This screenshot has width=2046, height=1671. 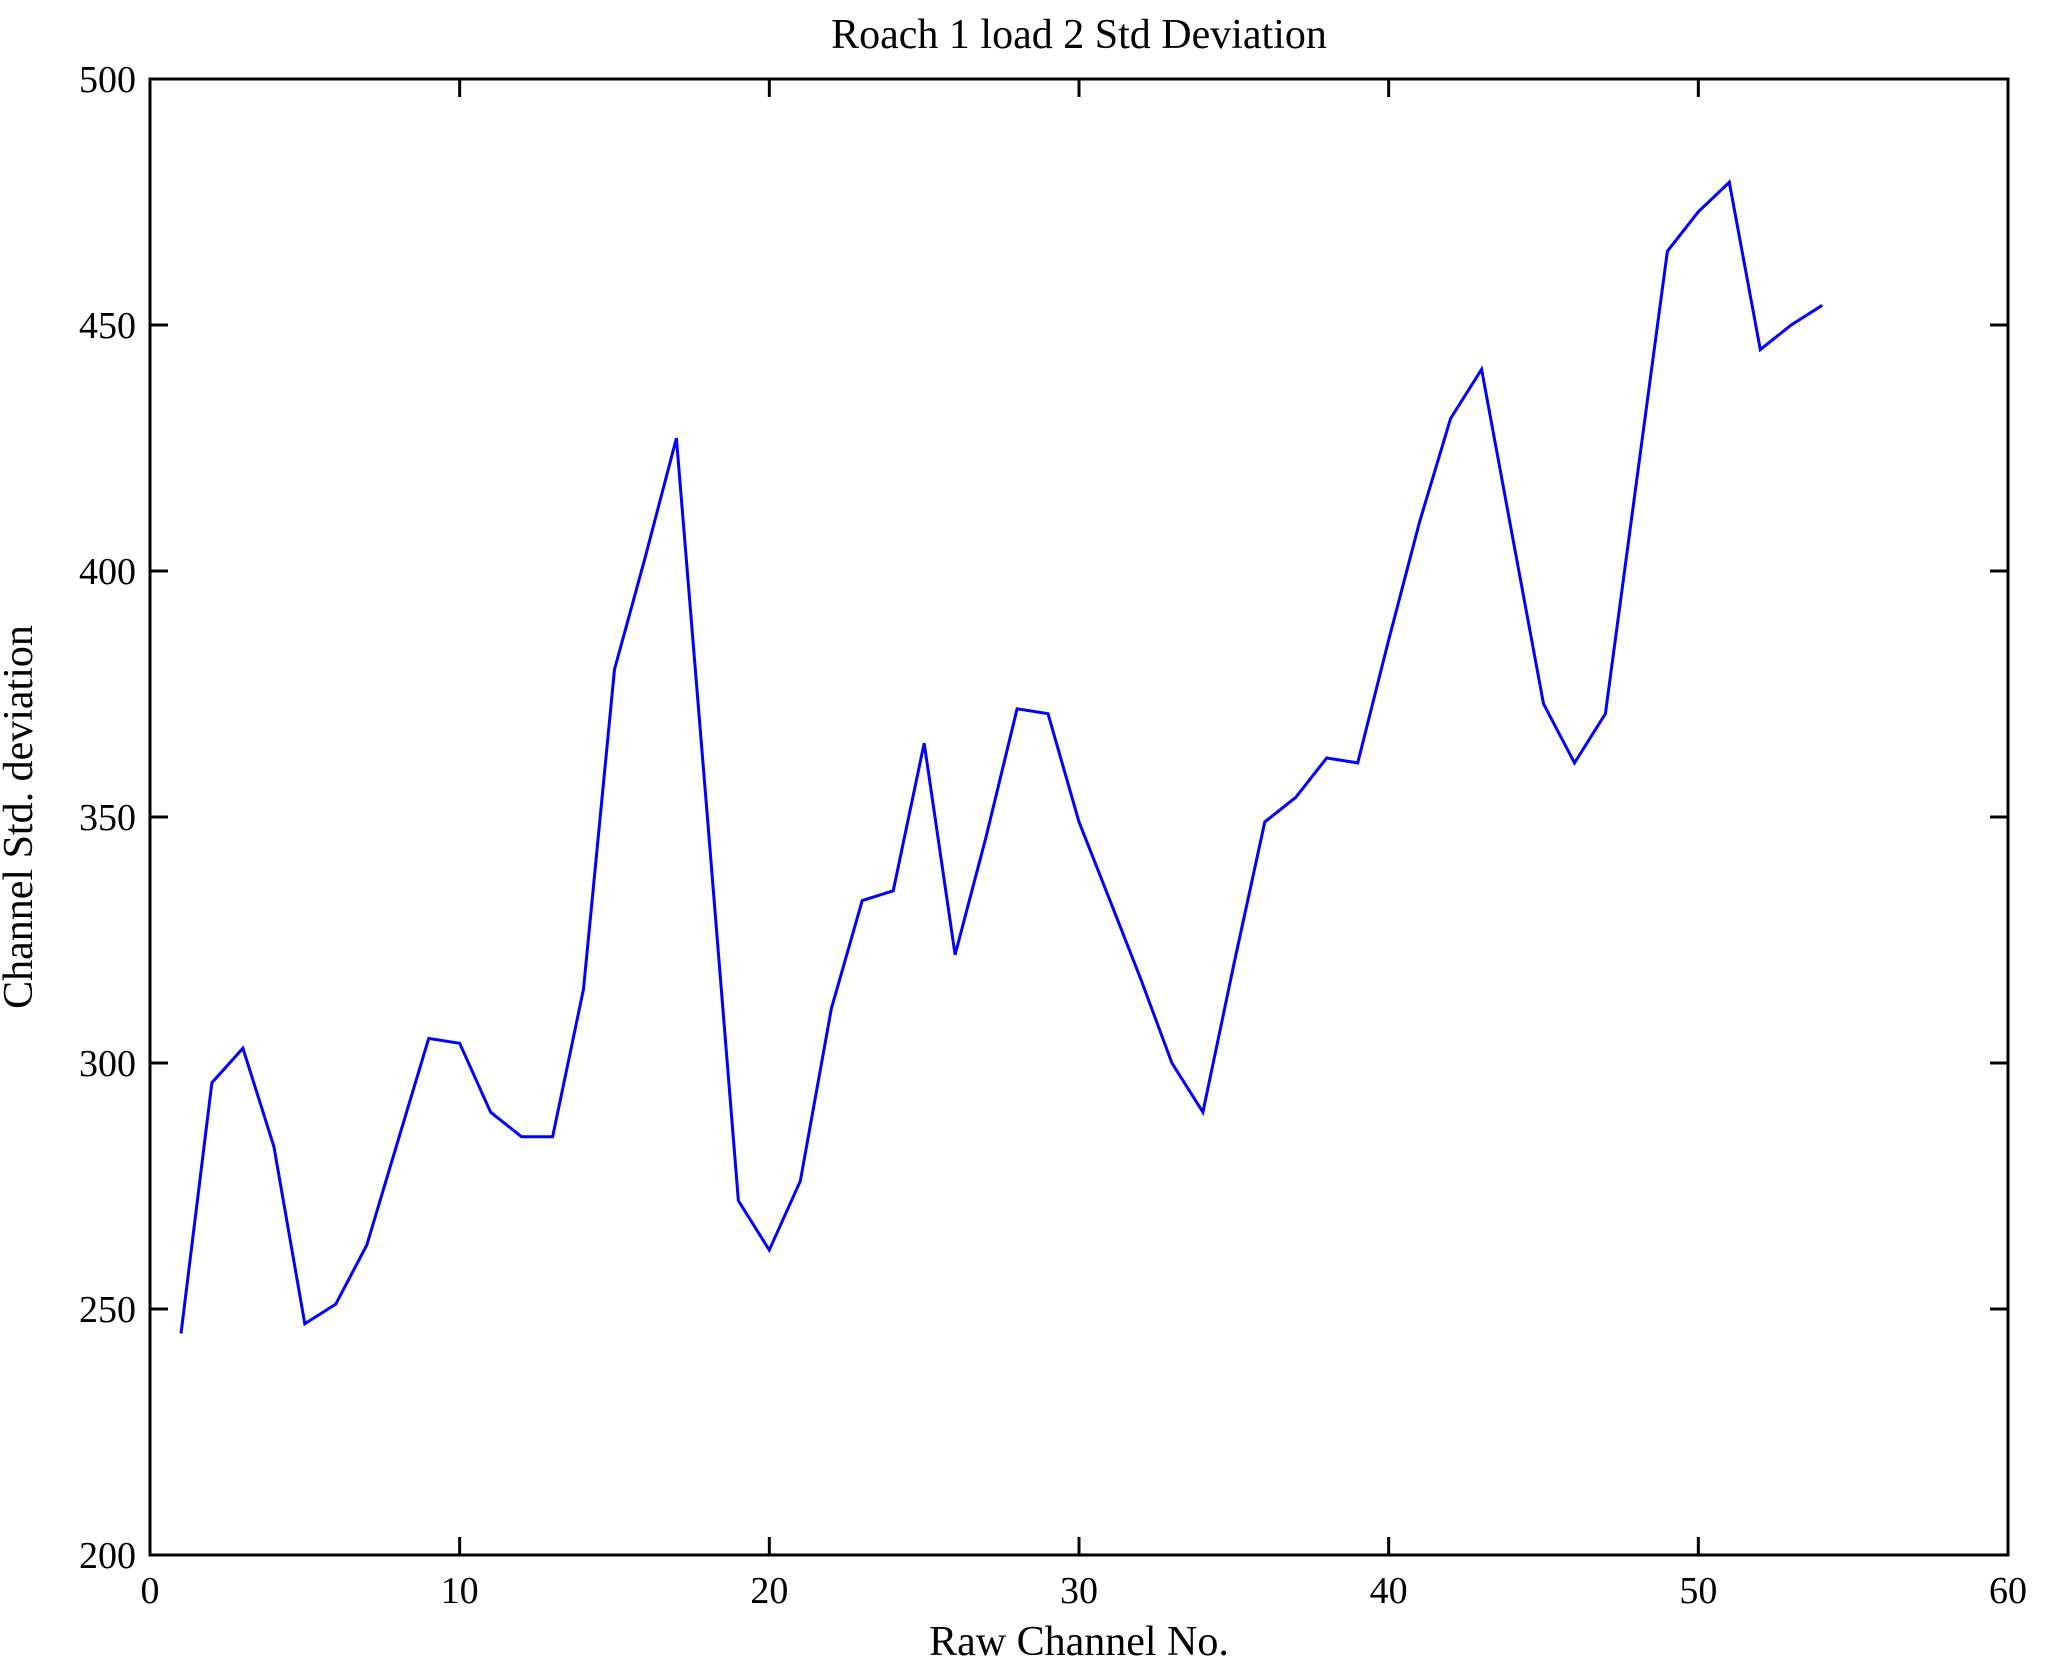 I want to click on x-tick-label: 10, so click(x=460, y=1591).